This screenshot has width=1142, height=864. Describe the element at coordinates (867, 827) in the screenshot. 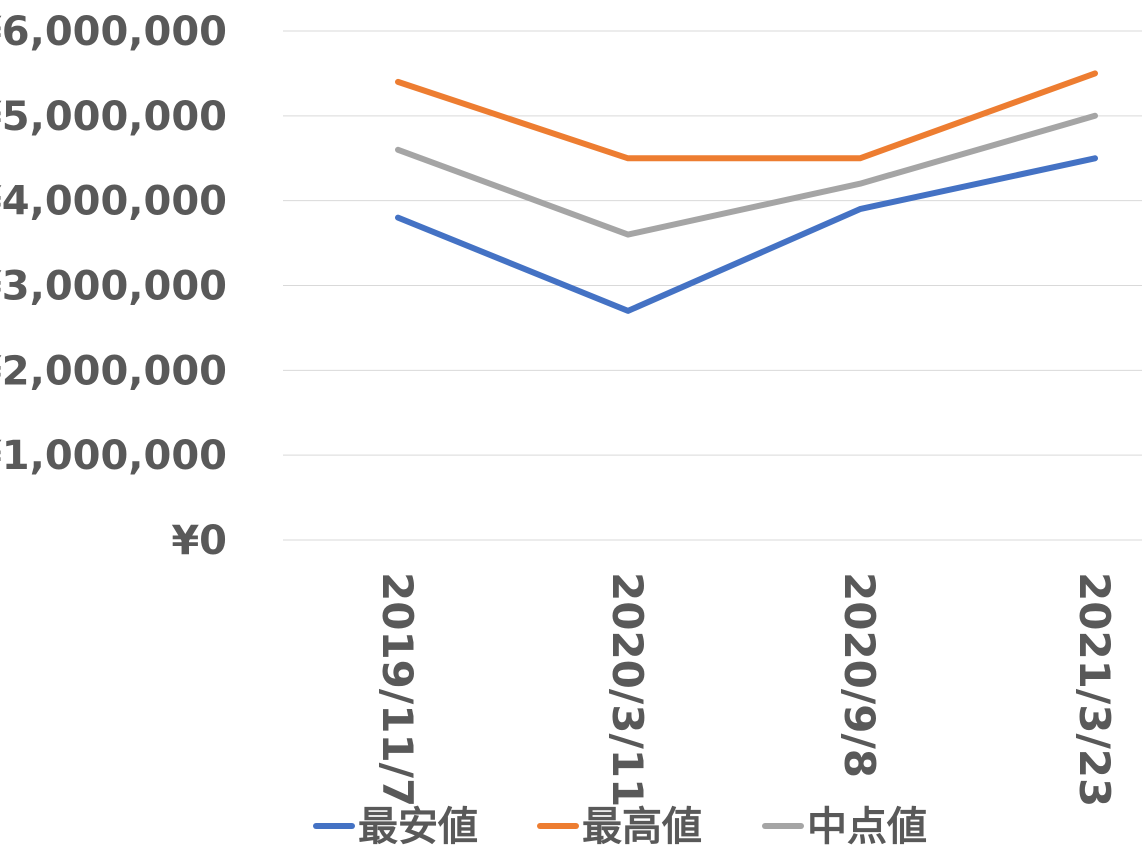

I see `legend-label: 中点値` at that location.